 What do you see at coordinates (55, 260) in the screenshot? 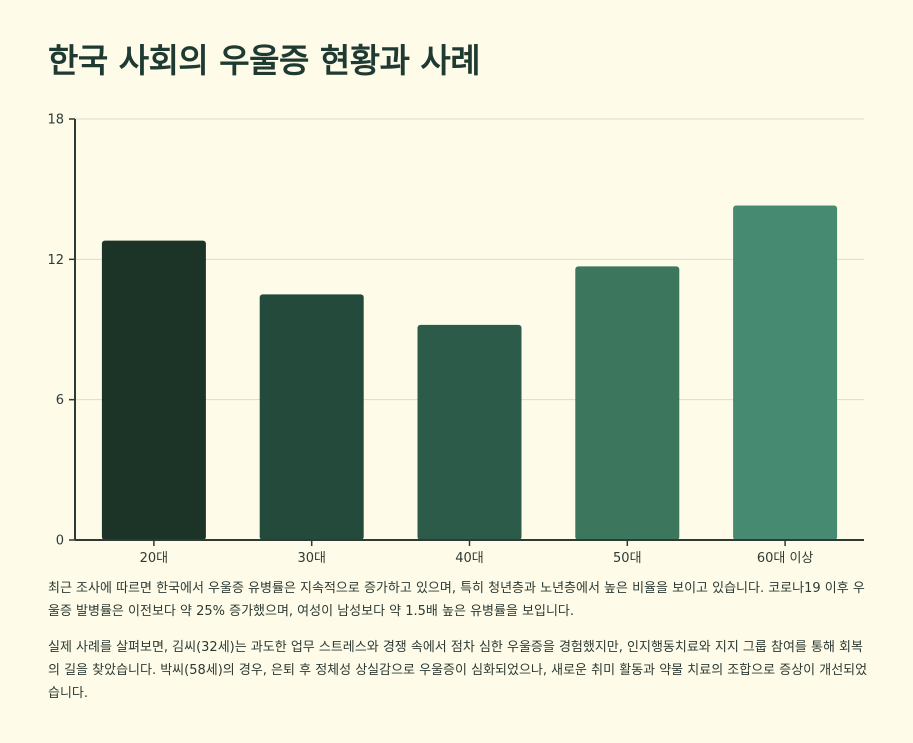
I see `y-tick-label: 12` at bounding box center [55, 260].